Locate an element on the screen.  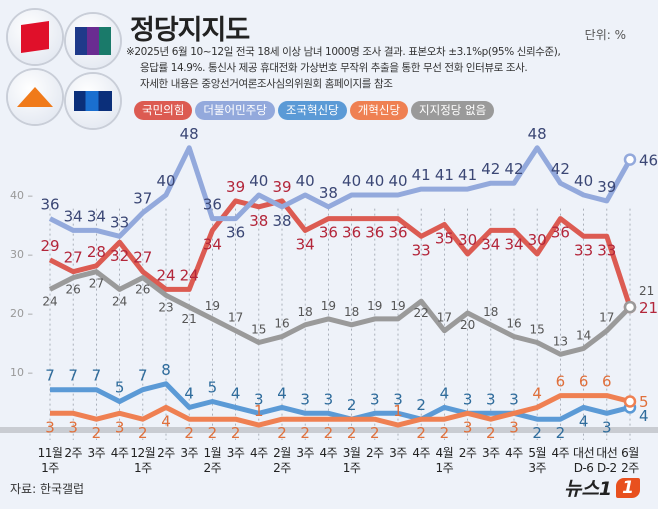
data-label: 24 is located at coordinates (119, 301).